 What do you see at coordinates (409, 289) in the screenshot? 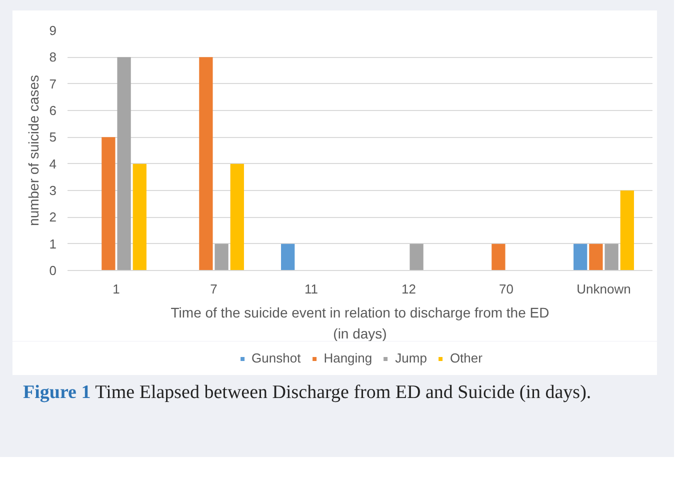
I see `x-tick-label: 12` at bounding box center [409, 289].